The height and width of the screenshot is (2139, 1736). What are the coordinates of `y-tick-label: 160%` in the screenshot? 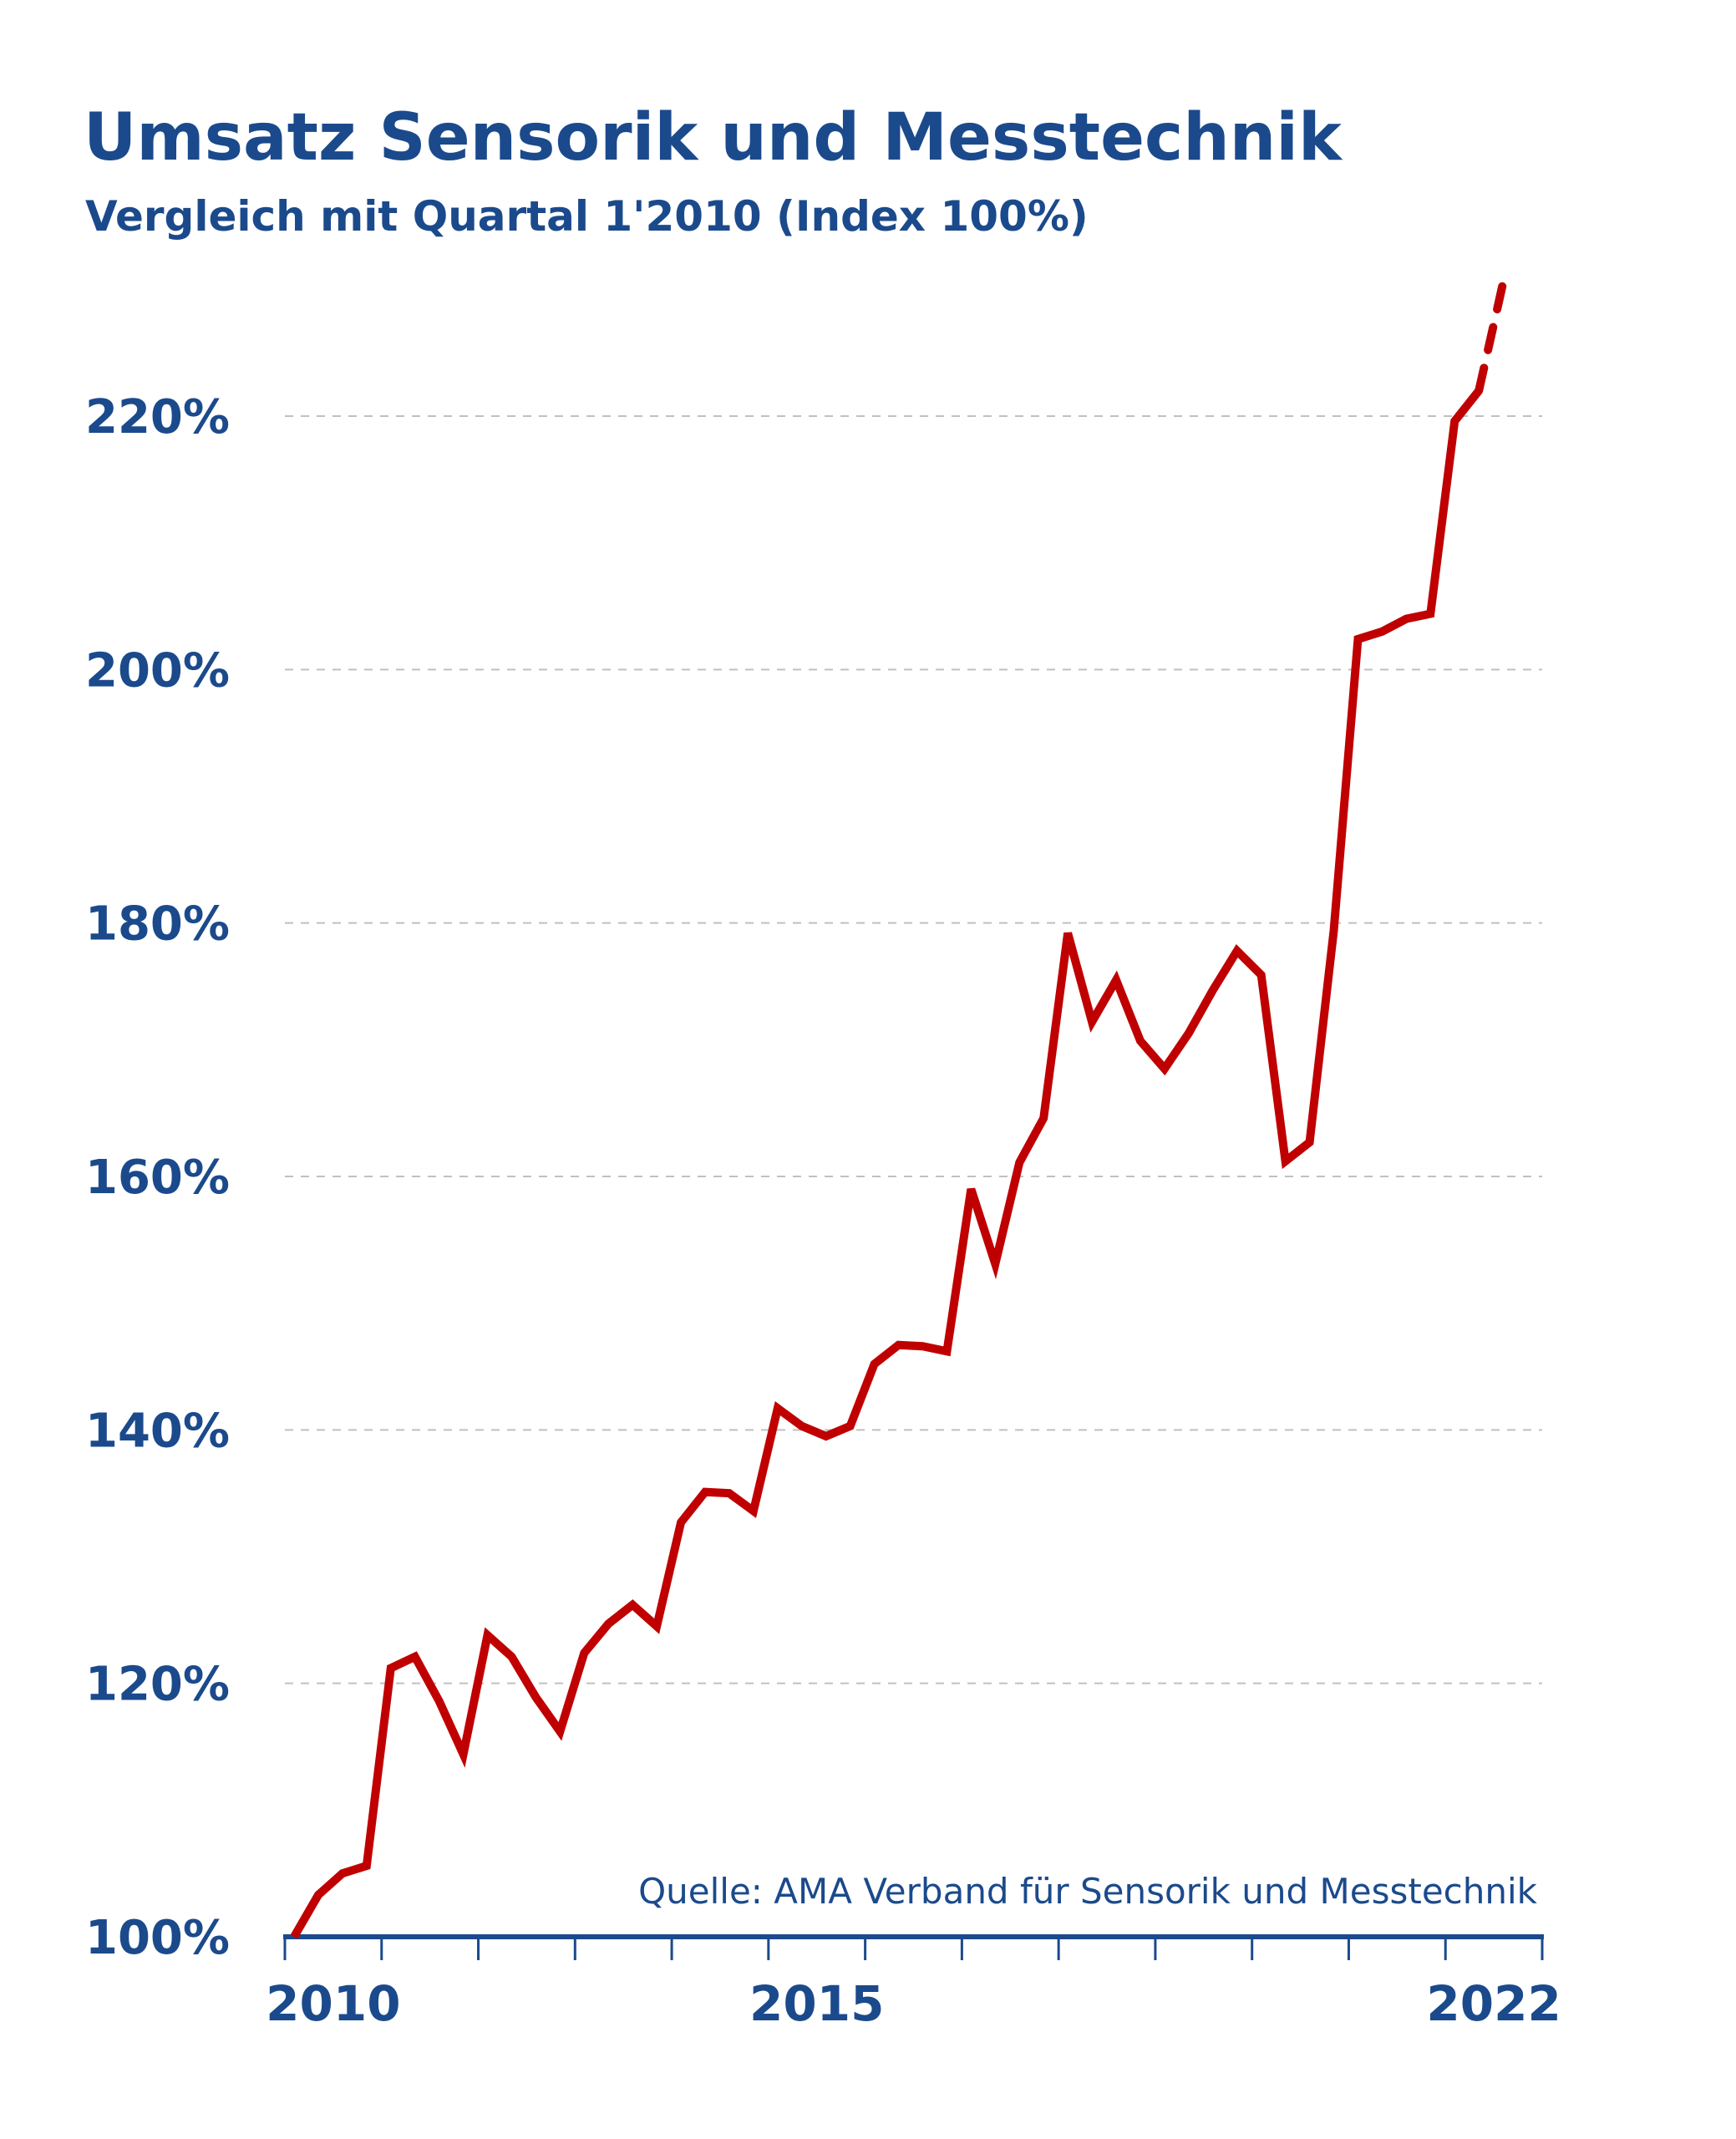 It's located at (157, 1178).